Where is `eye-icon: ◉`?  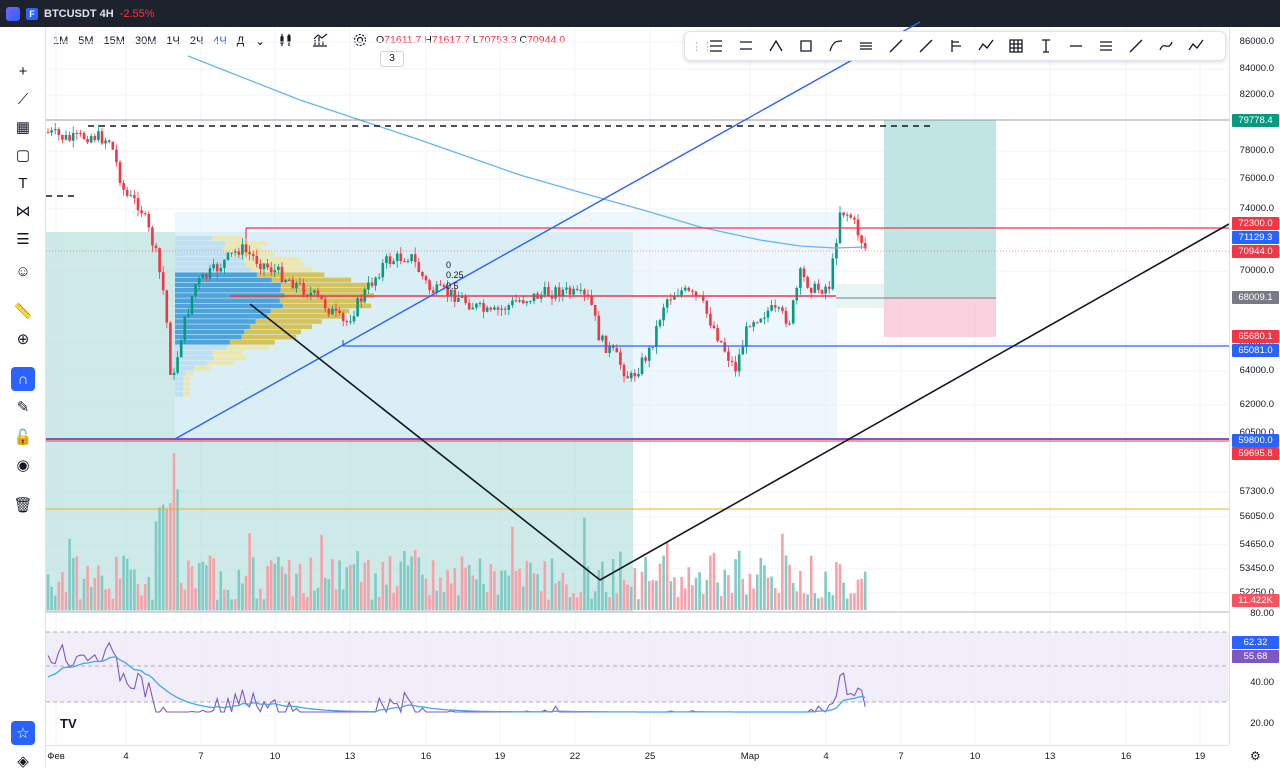
eye-icon: ◉ is located at coordinates (23, 465).